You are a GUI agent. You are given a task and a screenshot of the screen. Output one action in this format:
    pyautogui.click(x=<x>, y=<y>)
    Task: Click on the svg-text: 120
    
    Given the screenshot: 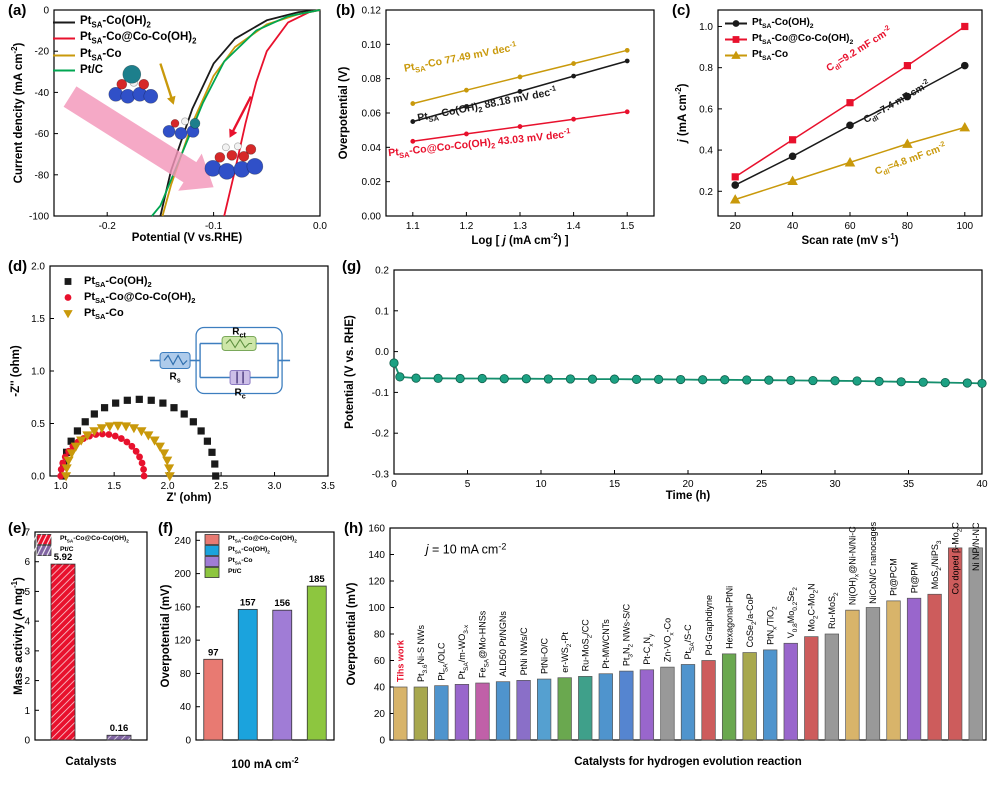 What is the action you would take?
    pyautogui.click(x=182, y=641)
    